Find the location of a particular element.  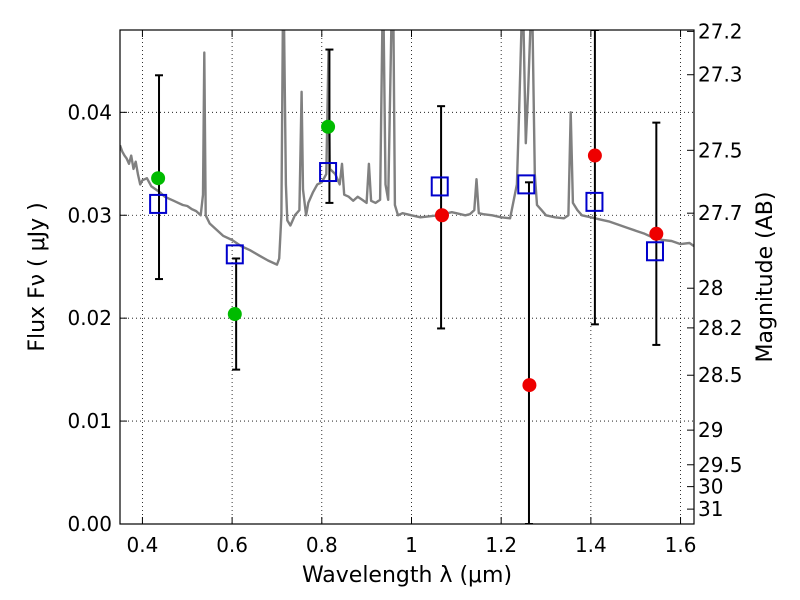

x-tick-label: 1 is located at coordinates (411, 545).